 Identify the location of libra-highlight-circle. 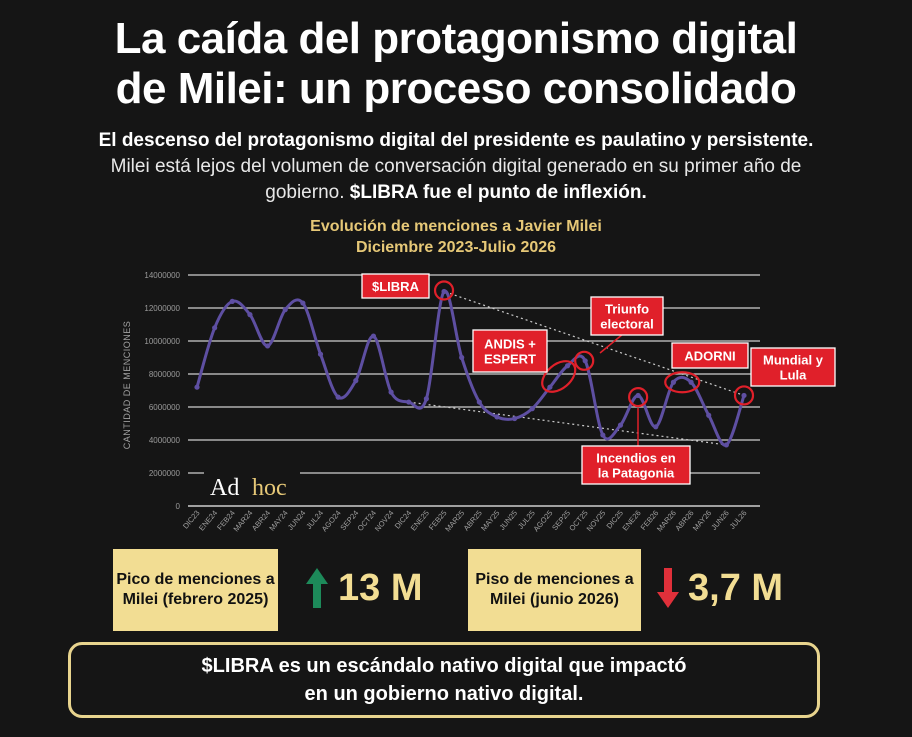
(444, 290).